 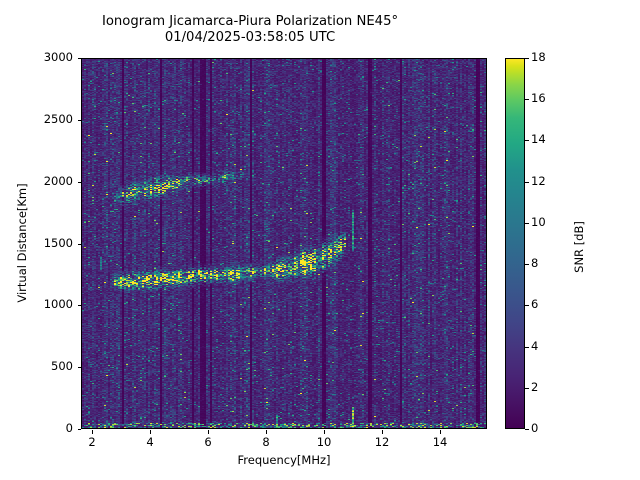 I want to click on colorbar-tick-label: 4, so click(x=535, y=345).